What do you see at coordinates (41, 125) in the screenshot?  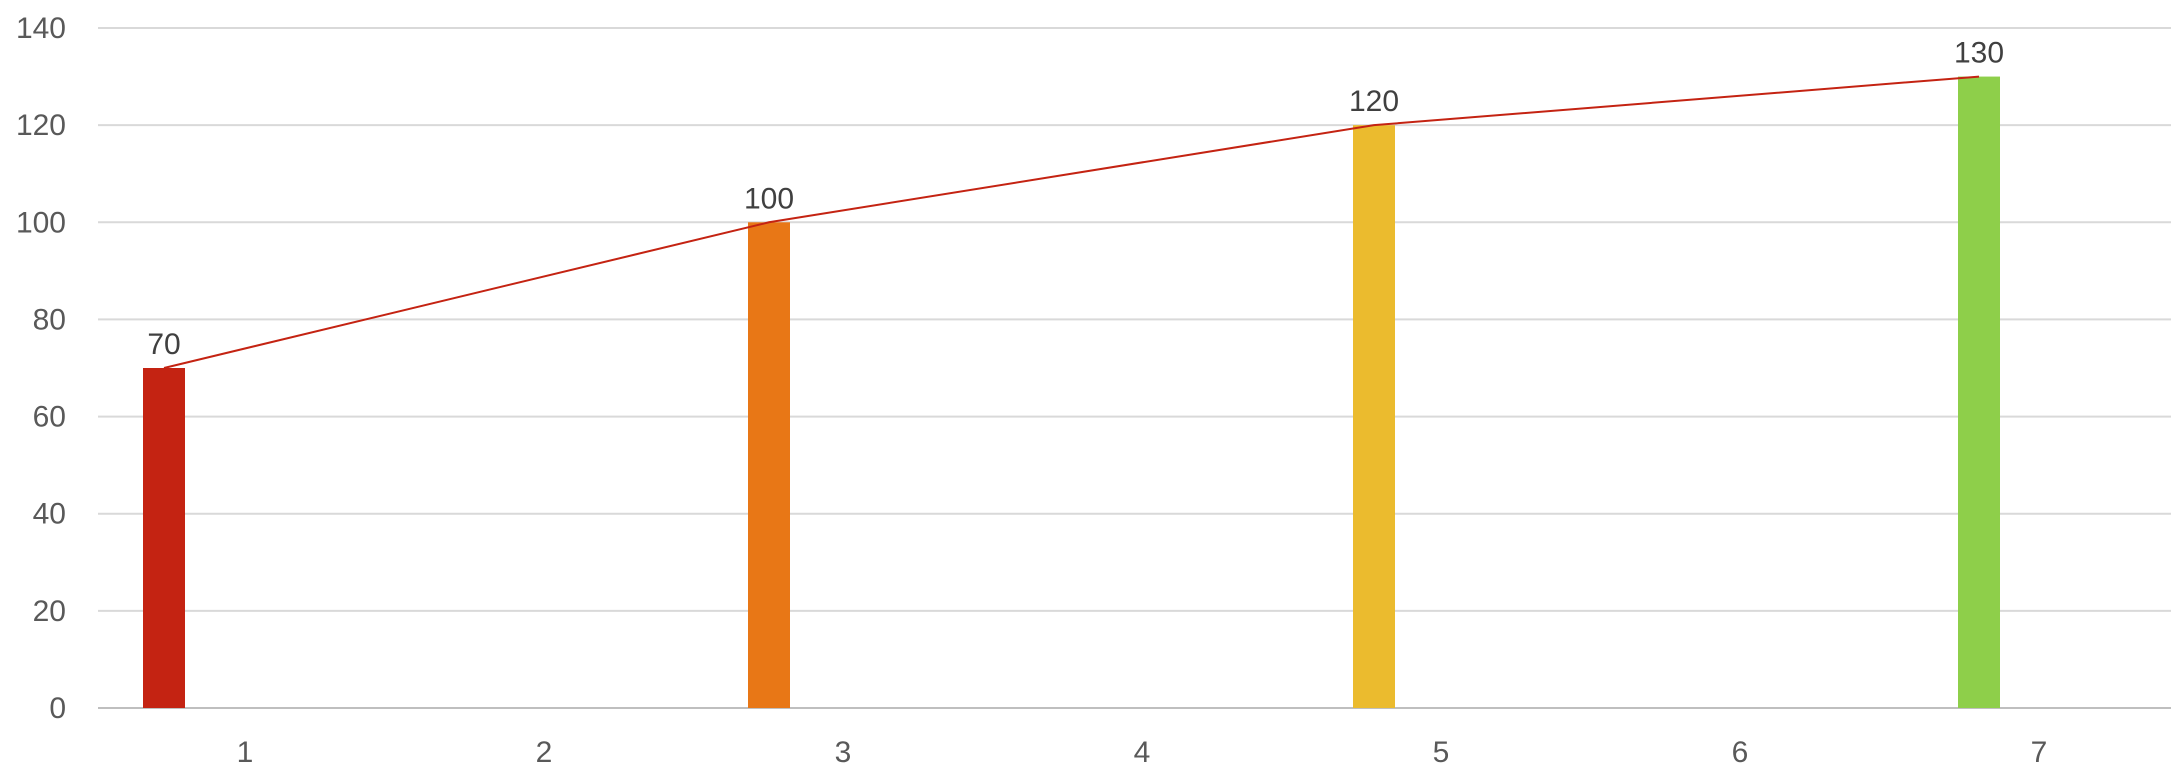 I see `y-tick-label: 120` at bounding box center [41, 125].